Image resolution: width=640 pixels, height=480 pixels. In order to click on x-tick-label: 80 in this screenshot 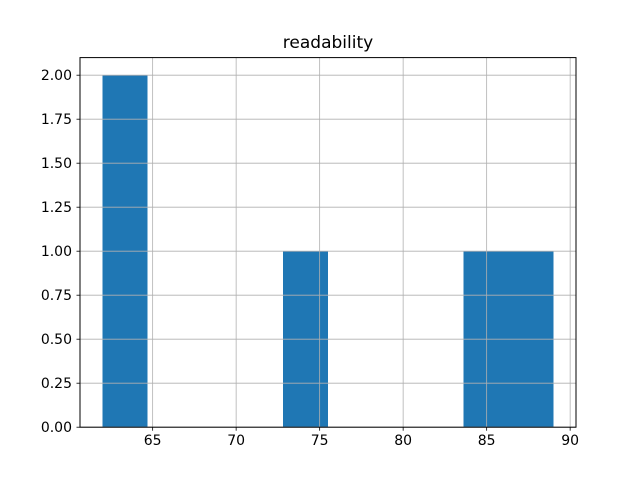, I will do `click(403, 441)`.